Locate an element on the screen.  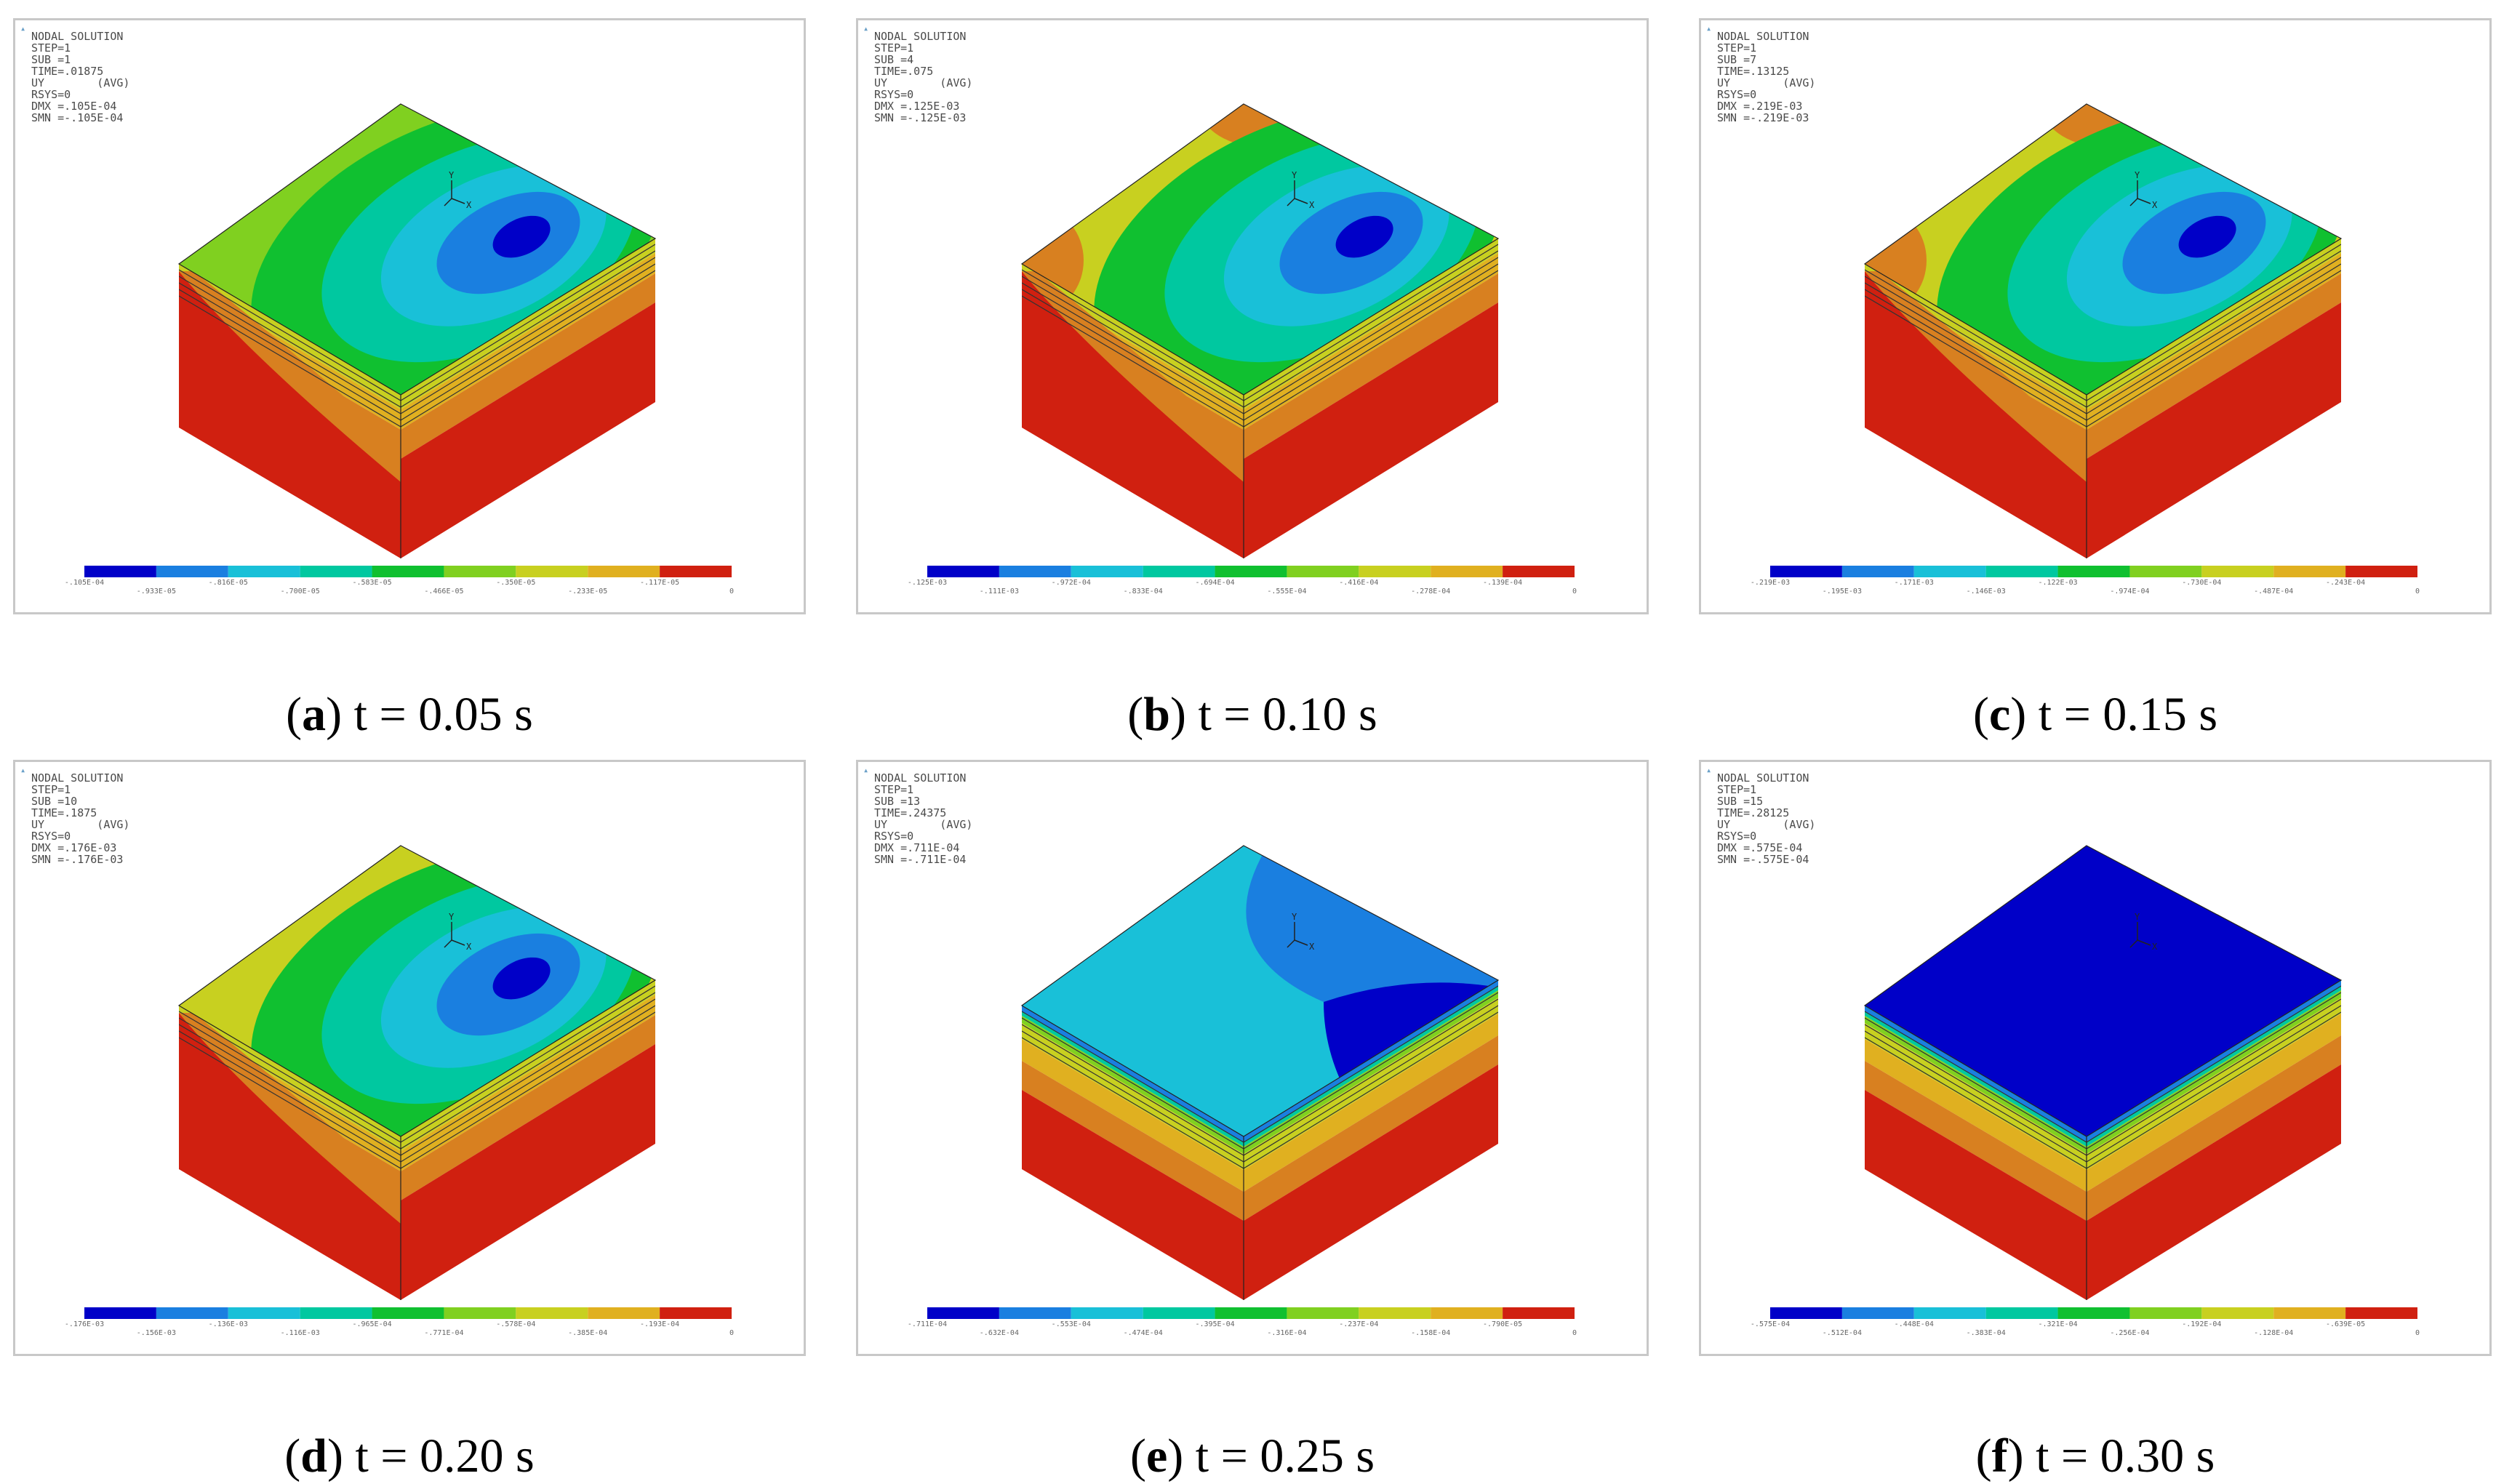
legend-label: -.555E-04 is located at coordinates (1287, 591).